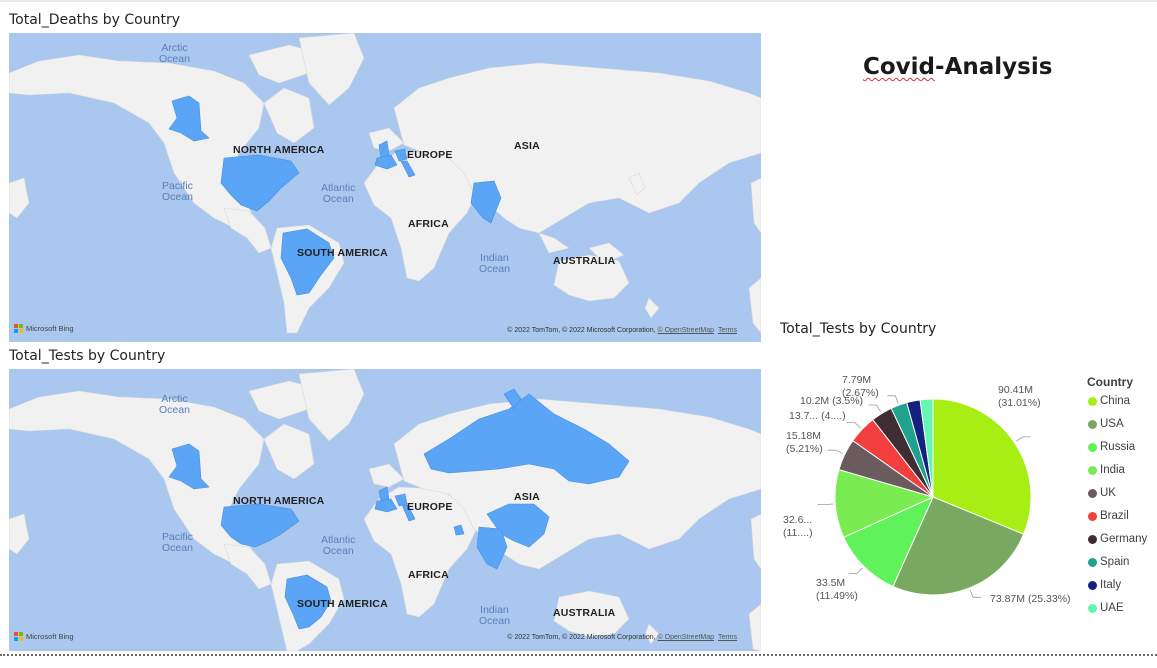  What do you see at coordinates (399, 509) in the screenshot?
I see `tests-highlight` at bounding box center [399, 509].